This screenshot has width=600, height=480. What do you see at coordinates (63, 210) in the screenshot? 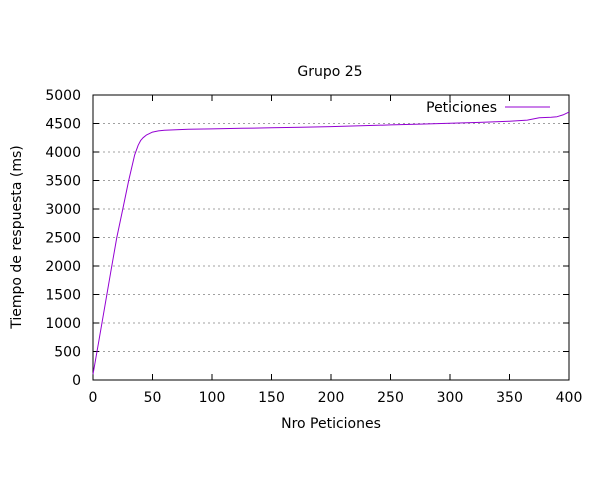
I see `y-tick-label: 3000` at bounding box center [63, 210].